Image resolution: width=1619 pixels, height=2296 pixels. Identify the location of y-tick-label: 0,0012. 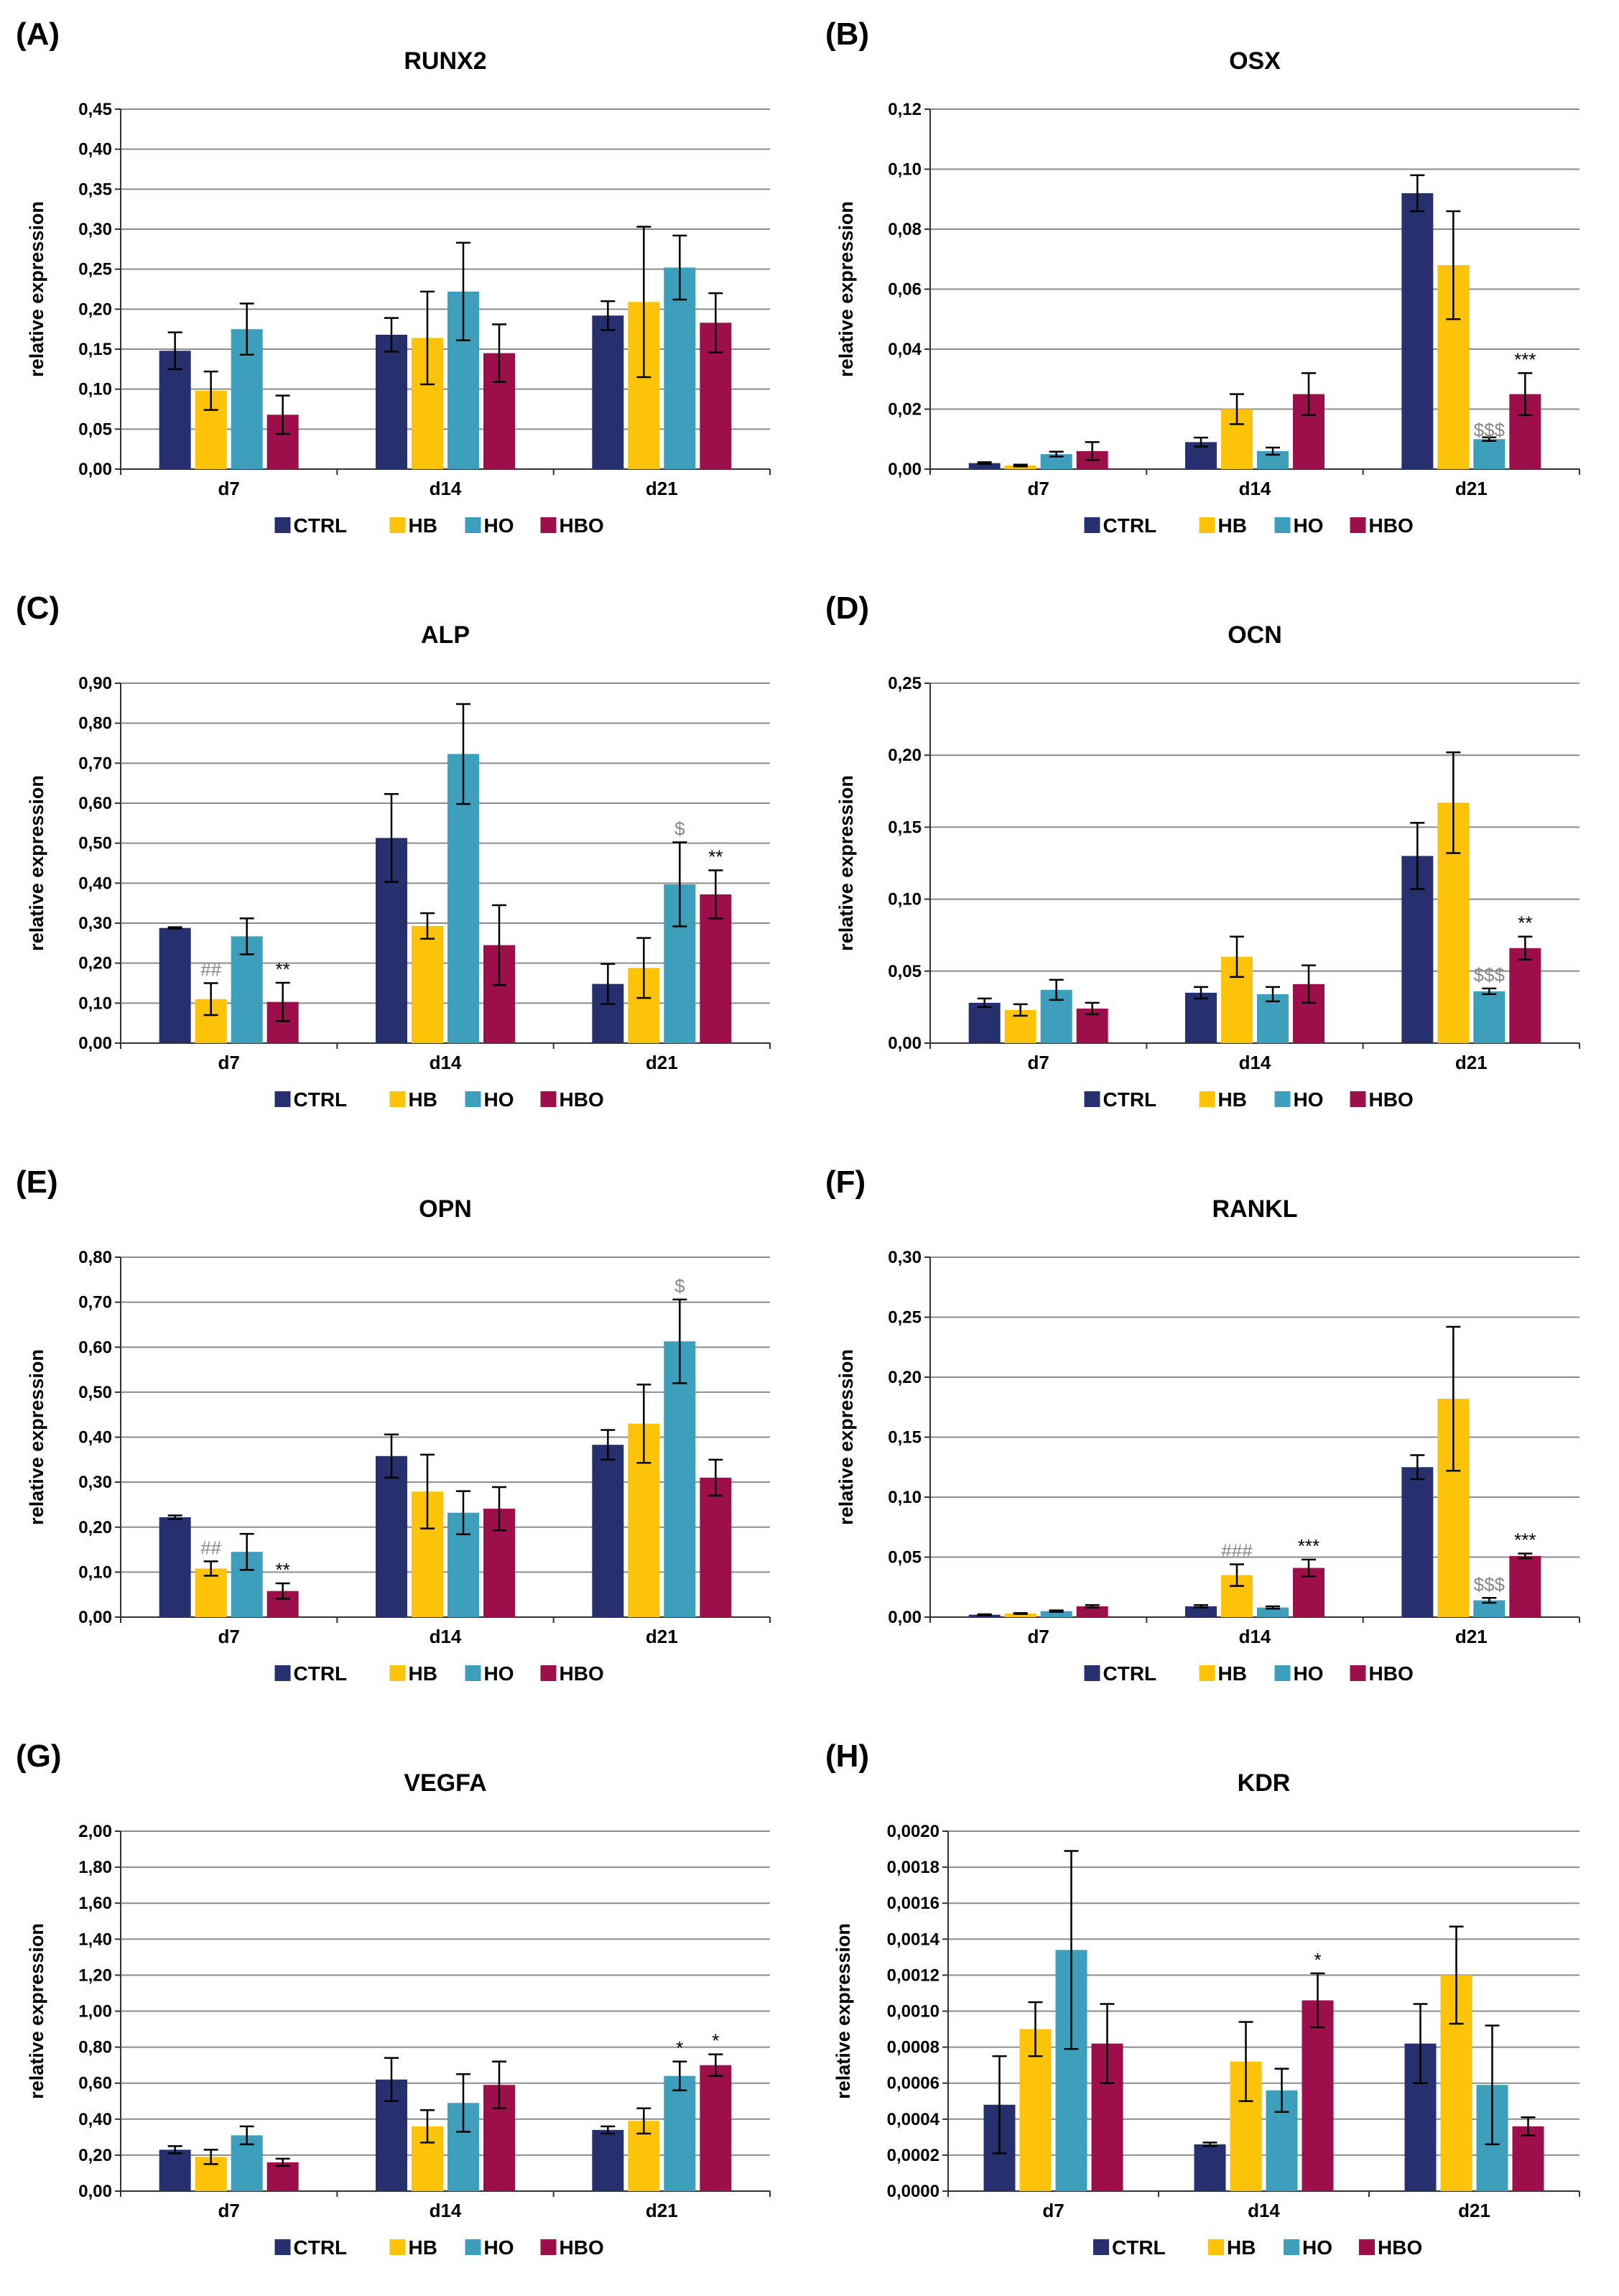
(913, 1975).